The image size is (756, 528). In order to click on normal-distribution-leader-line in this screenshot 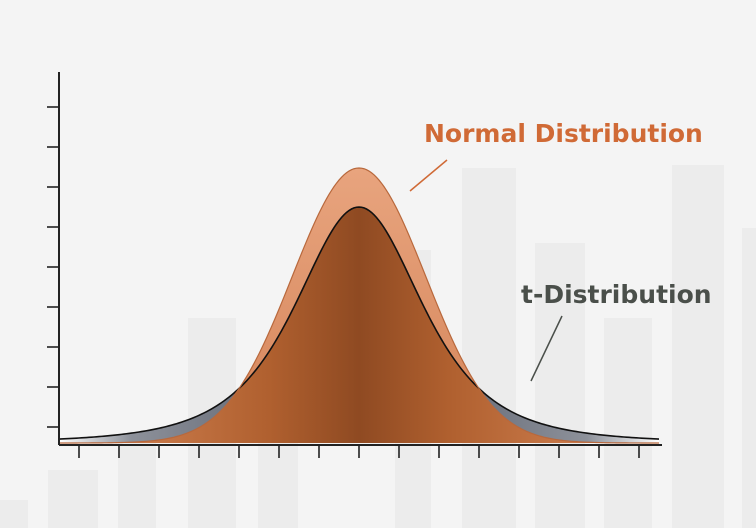, I will do `click(428, 175)`.